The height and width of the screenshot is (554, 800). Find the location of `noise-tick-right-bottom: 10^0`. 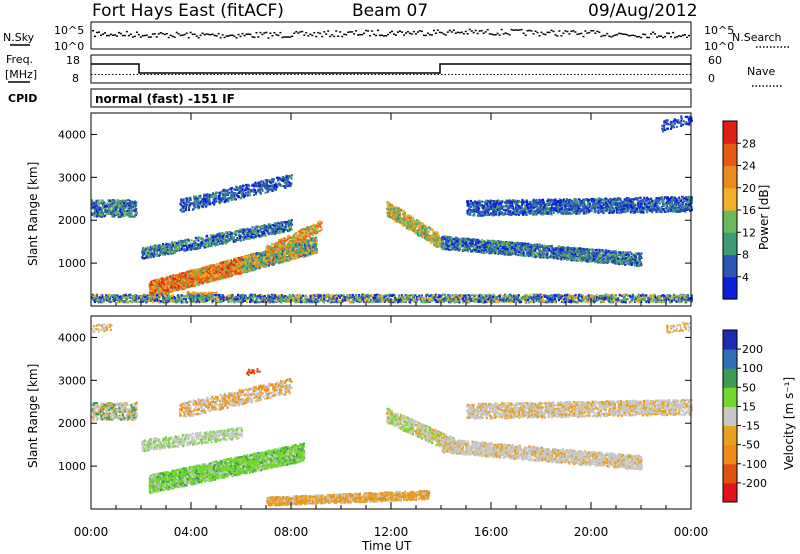

noise-tick-right-bottom: 10^0 is located at coordinates (719, 46).